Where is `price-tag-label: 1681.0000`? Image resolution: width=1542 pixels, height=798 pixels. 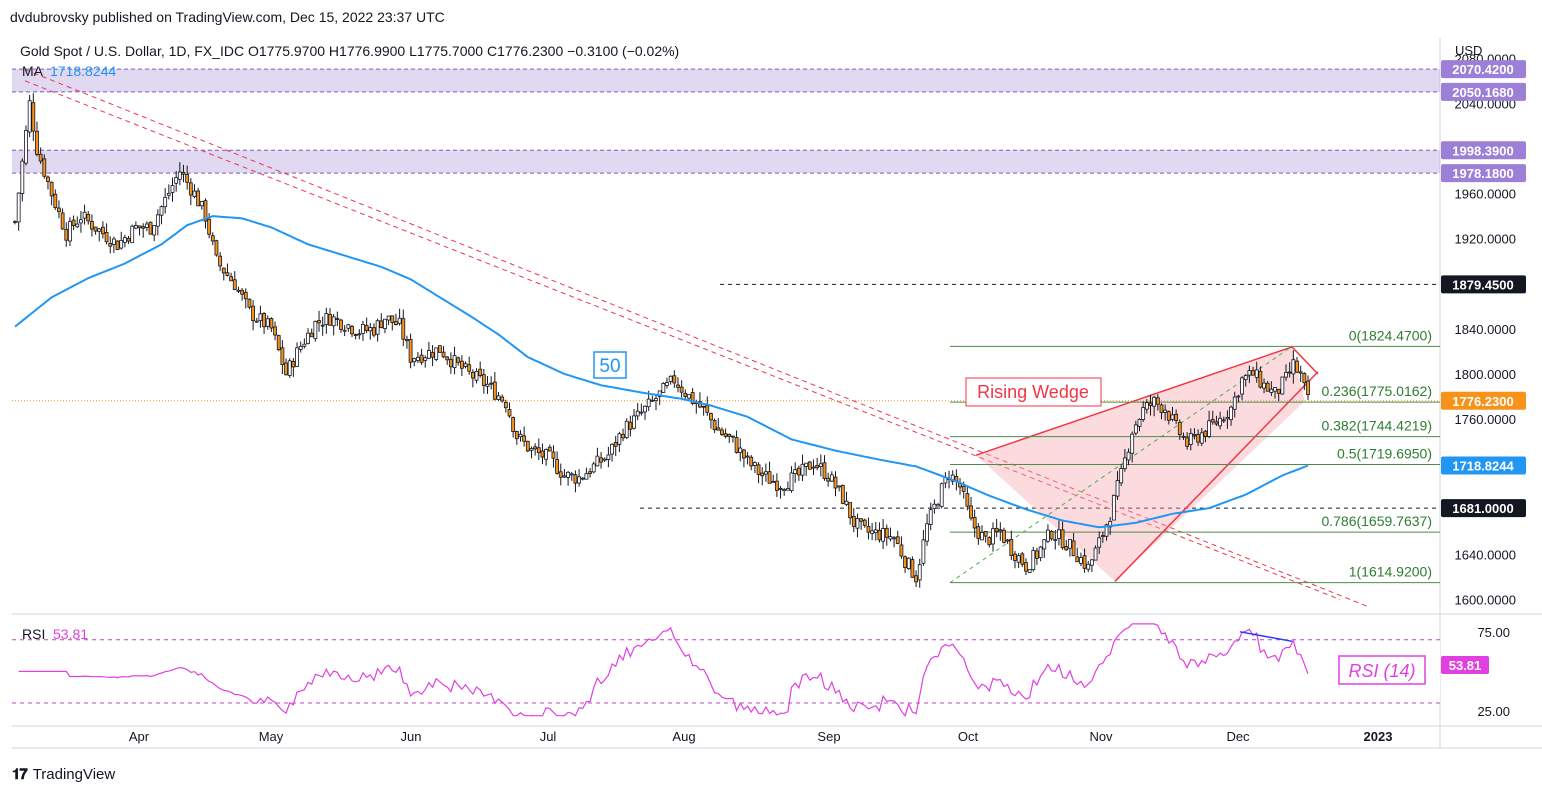
price-tag-label: 1681.0000 is located at coordinates (1482, 508).